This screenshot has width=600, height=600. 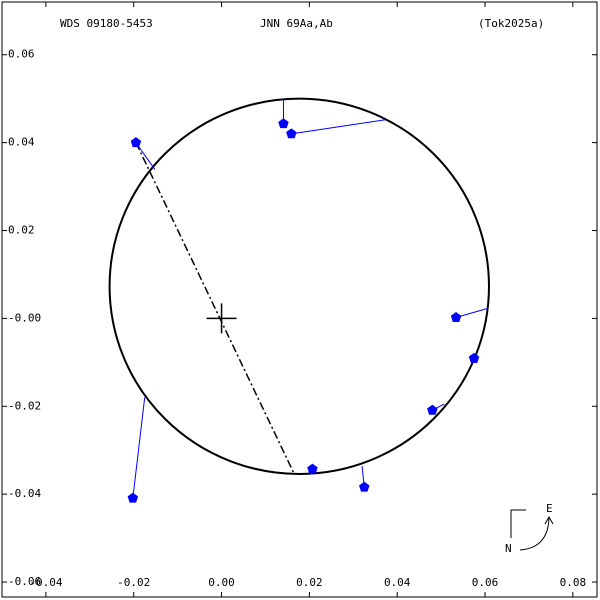 I want to click on header-center: JNN 69Aa,Ab, so click(x=296, y=23).